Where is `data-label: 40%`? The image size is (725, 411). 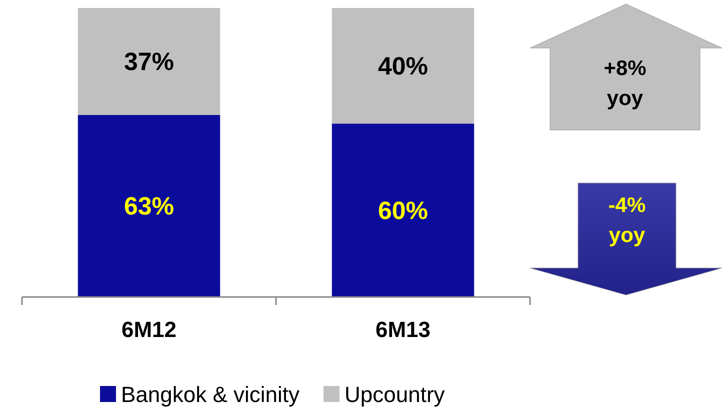 data-label: 40% is located at coordinates (403, 66).